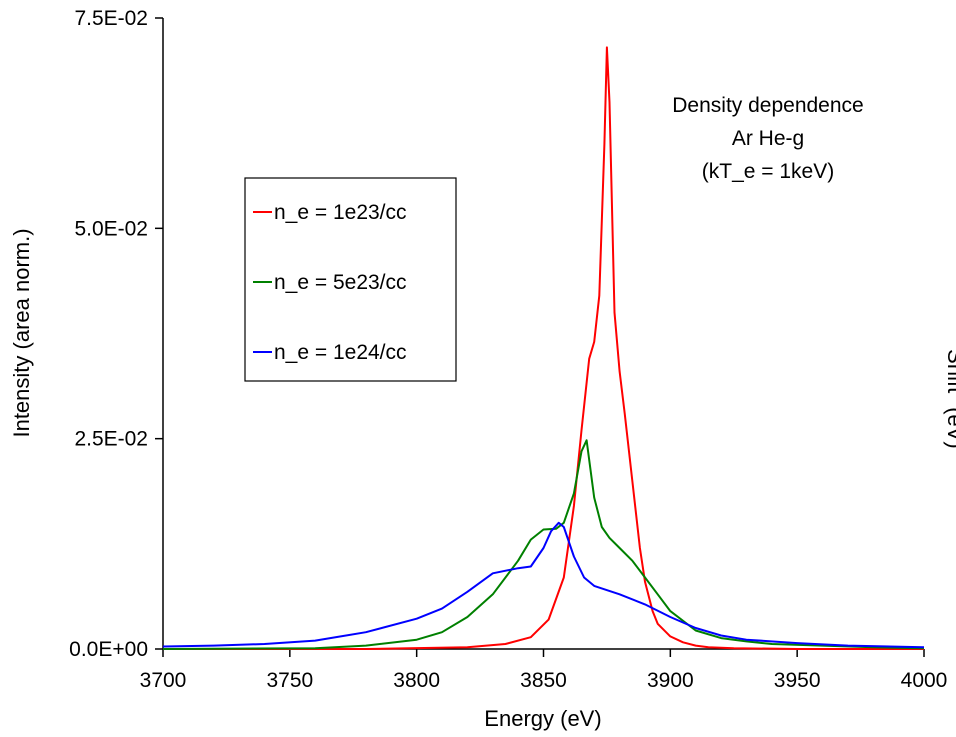 The height and width of the screenshot is (737, 956). Describe the element at coordinates (542, 718) in the screenshot. I see `x-axis-title: Energy (eV)` at that location.